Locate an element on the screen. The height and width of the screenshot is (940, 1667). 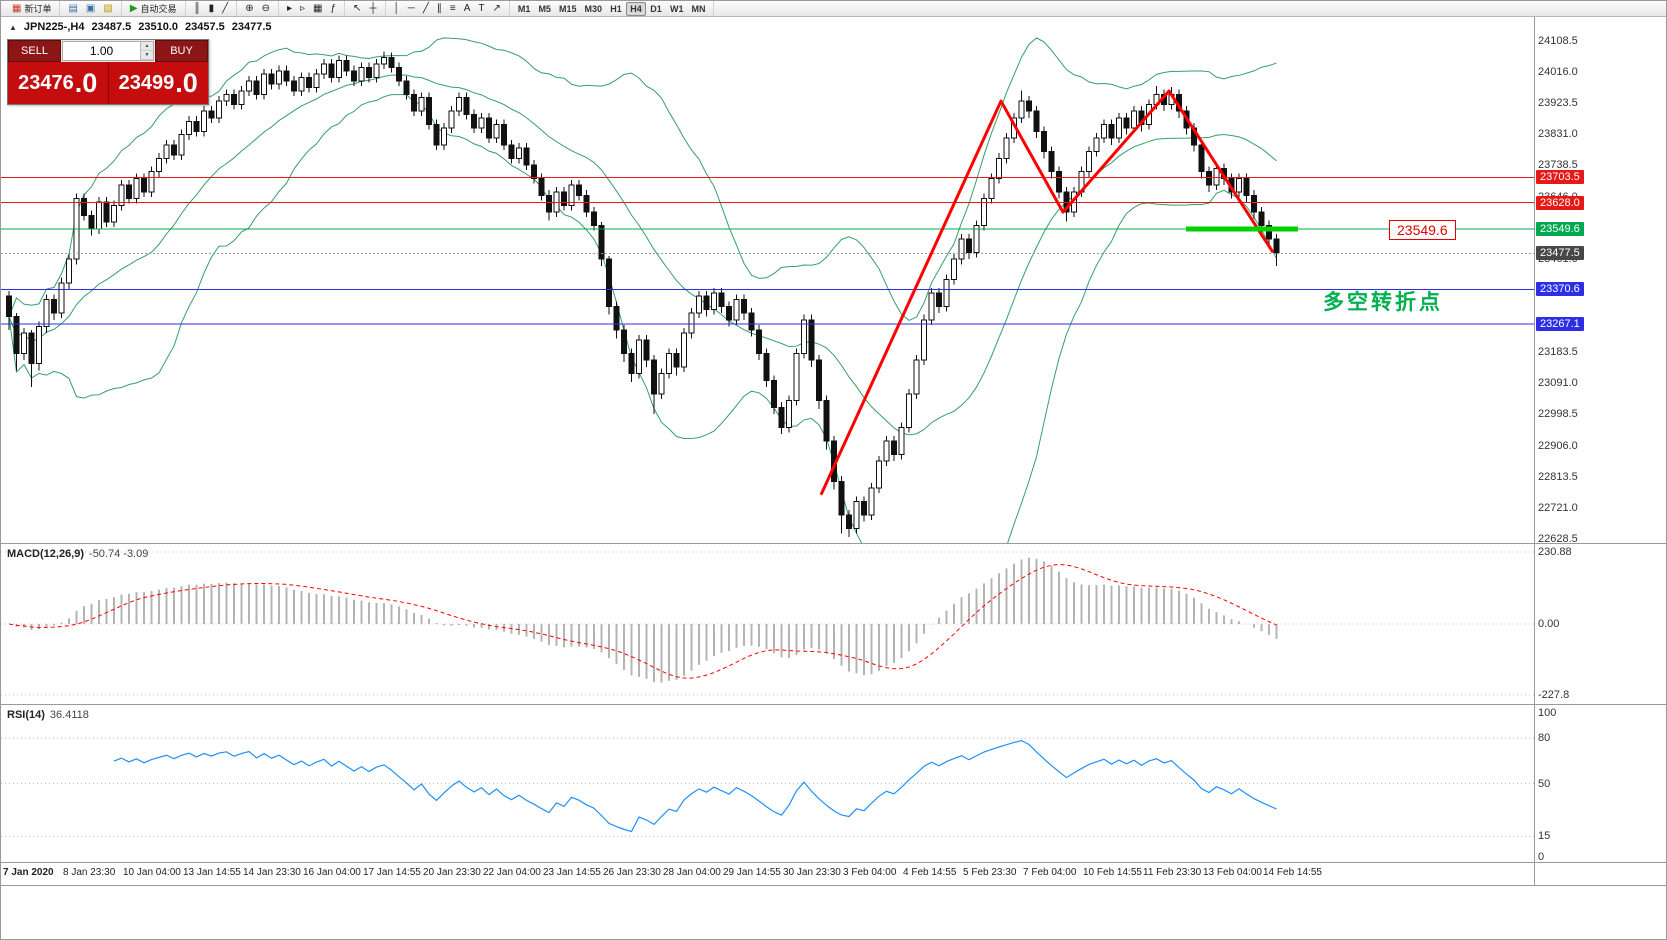
time-axis-label: 28 Jan 04:00 is located at coordinates (692, 872).